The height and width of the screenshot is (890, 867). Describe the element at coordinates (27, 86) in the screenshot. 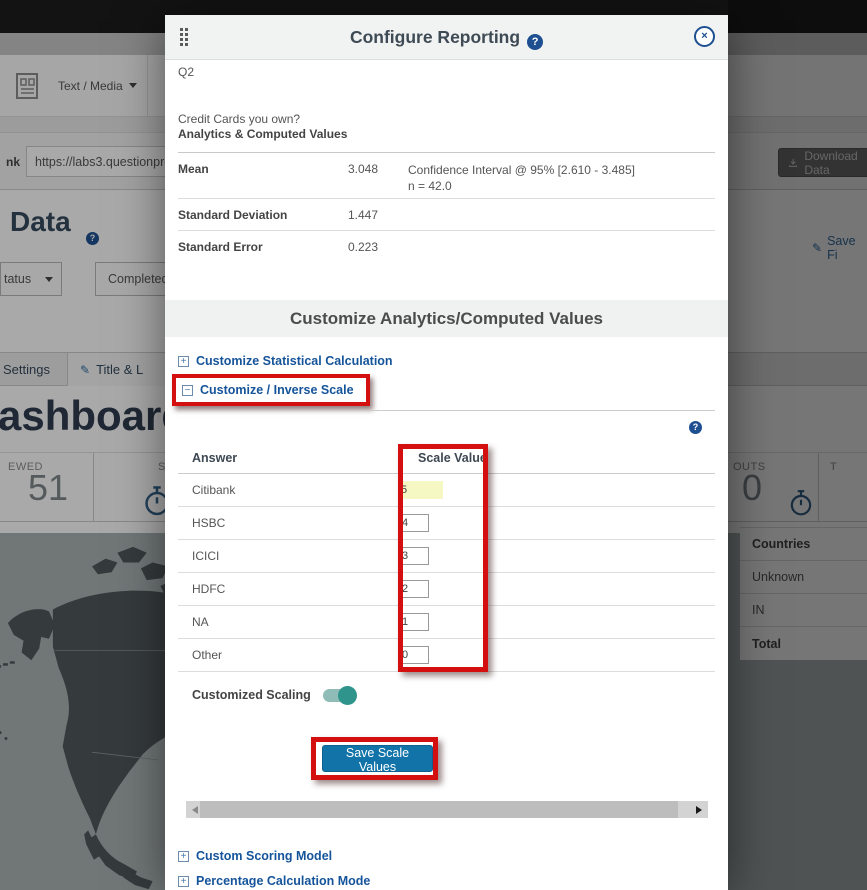

I see `news-media-icon` at that location.